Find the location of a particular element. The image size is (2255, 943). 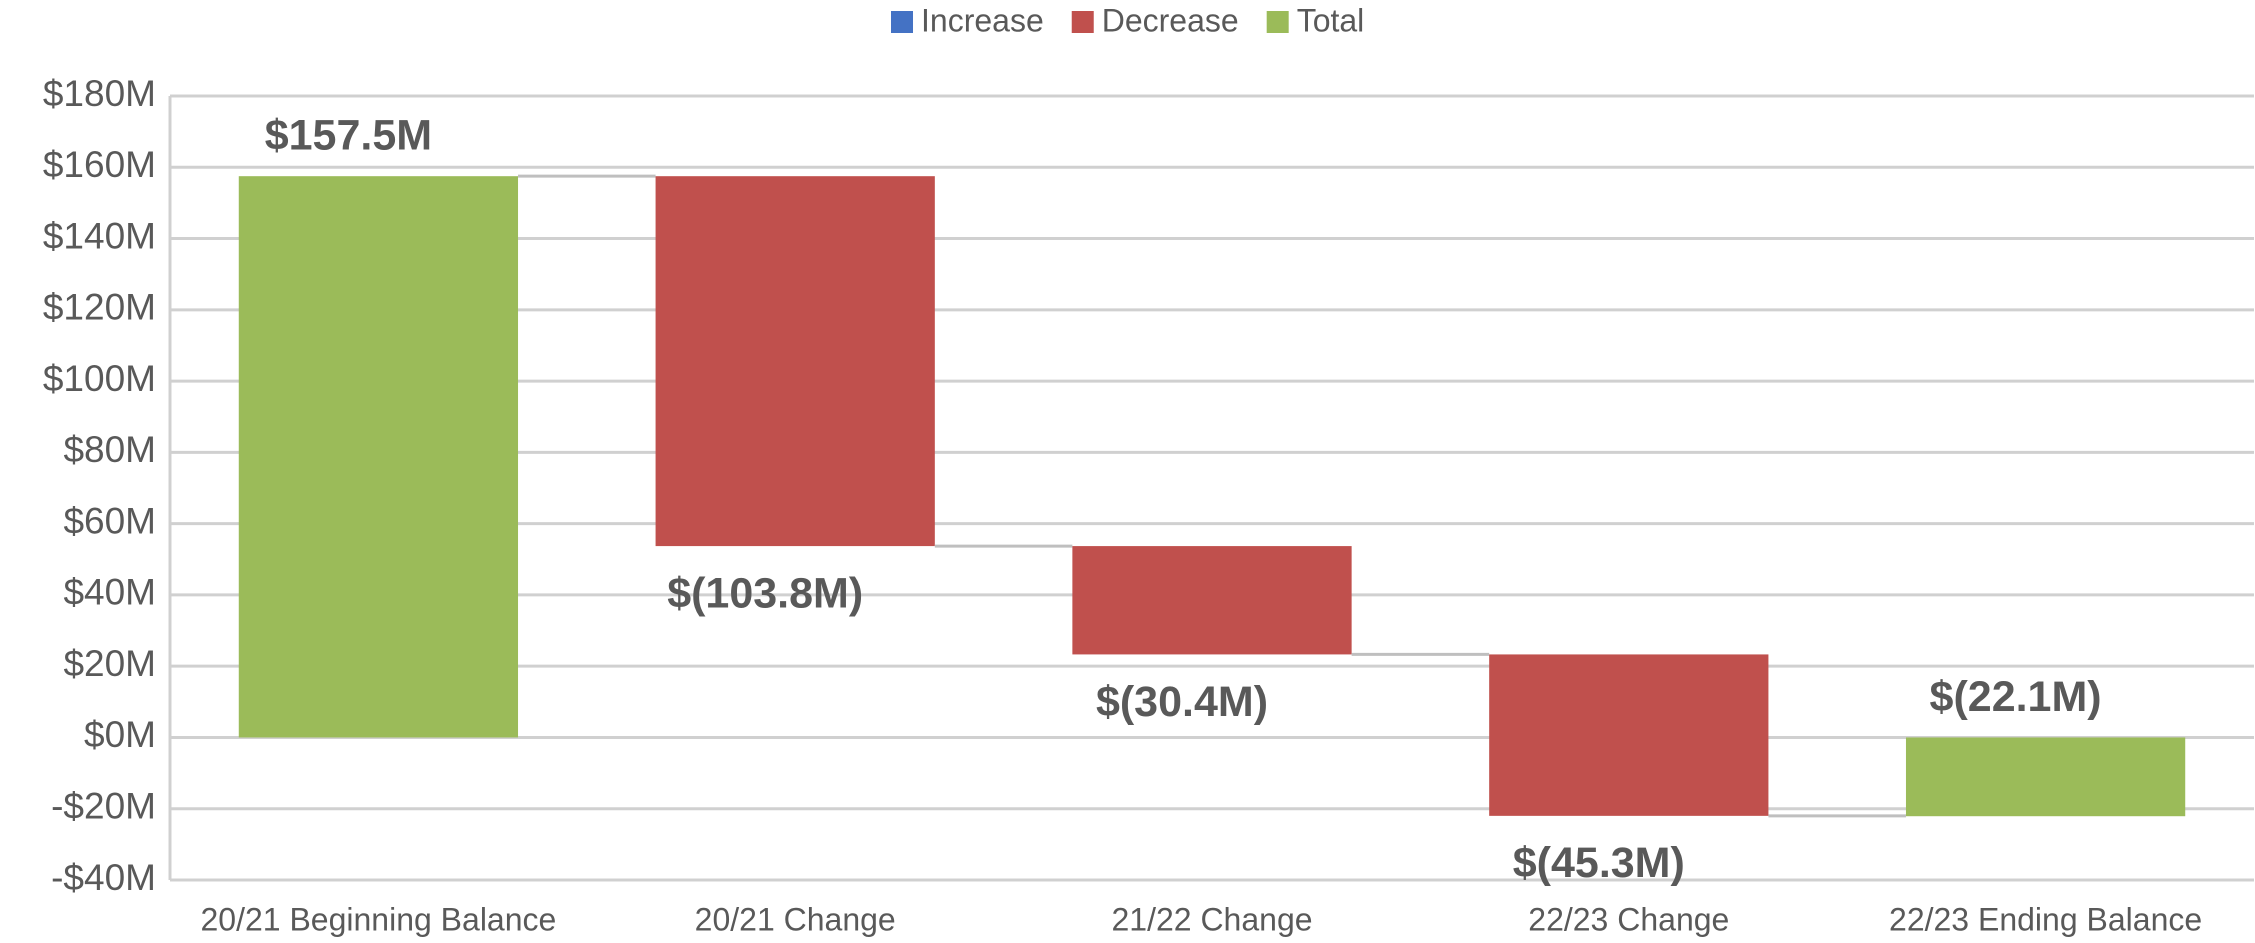

y-tick-label: $20M is located at coordinates (109, 663).